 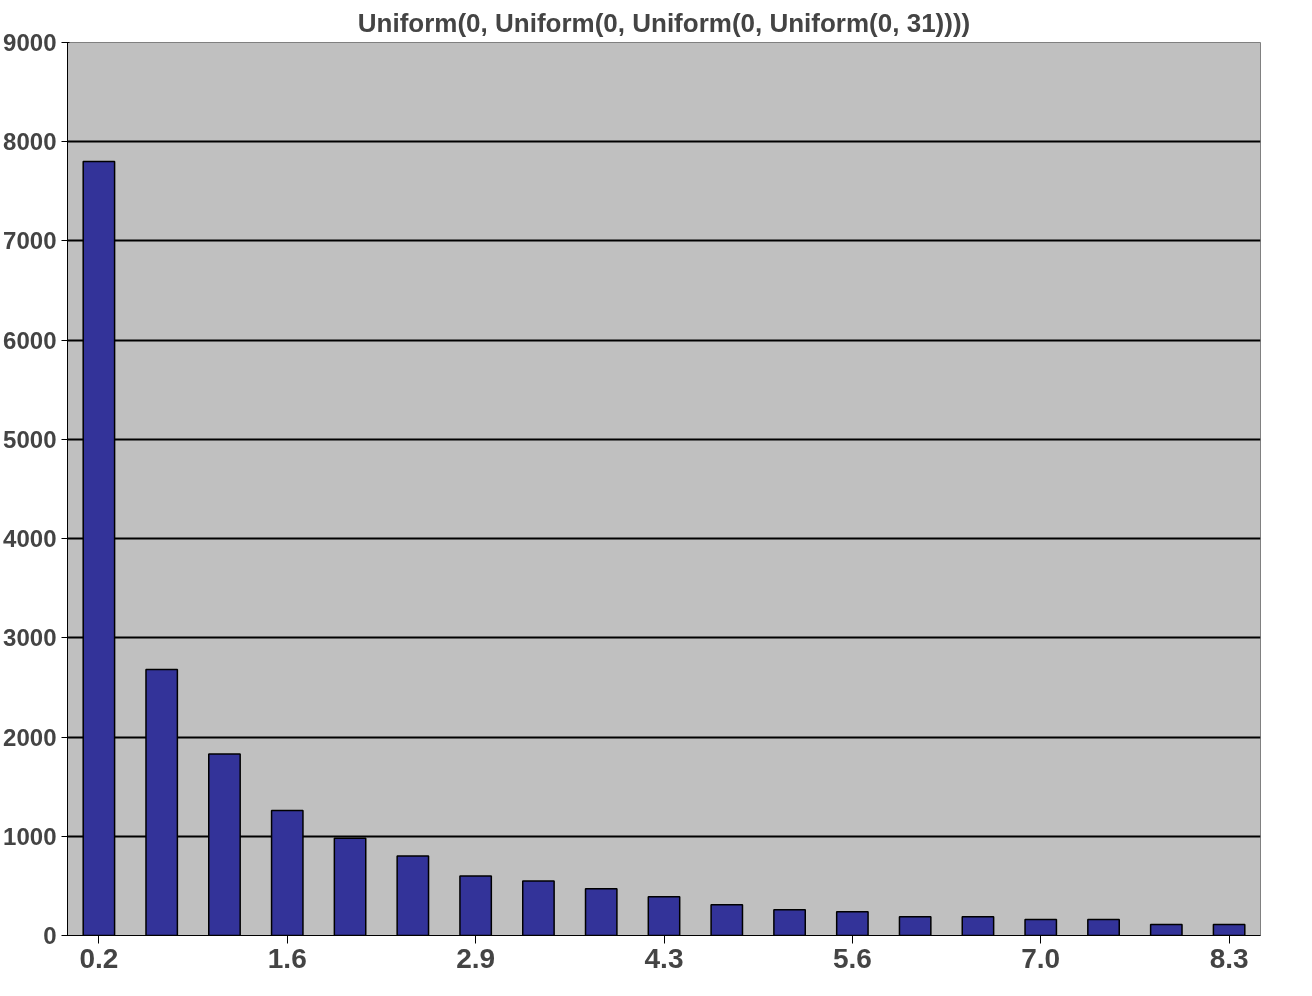 What do you see at coordinates (30, 340) in the screenshot?
I see `y-tick-label: 6000` at bounding box center [30, 340].